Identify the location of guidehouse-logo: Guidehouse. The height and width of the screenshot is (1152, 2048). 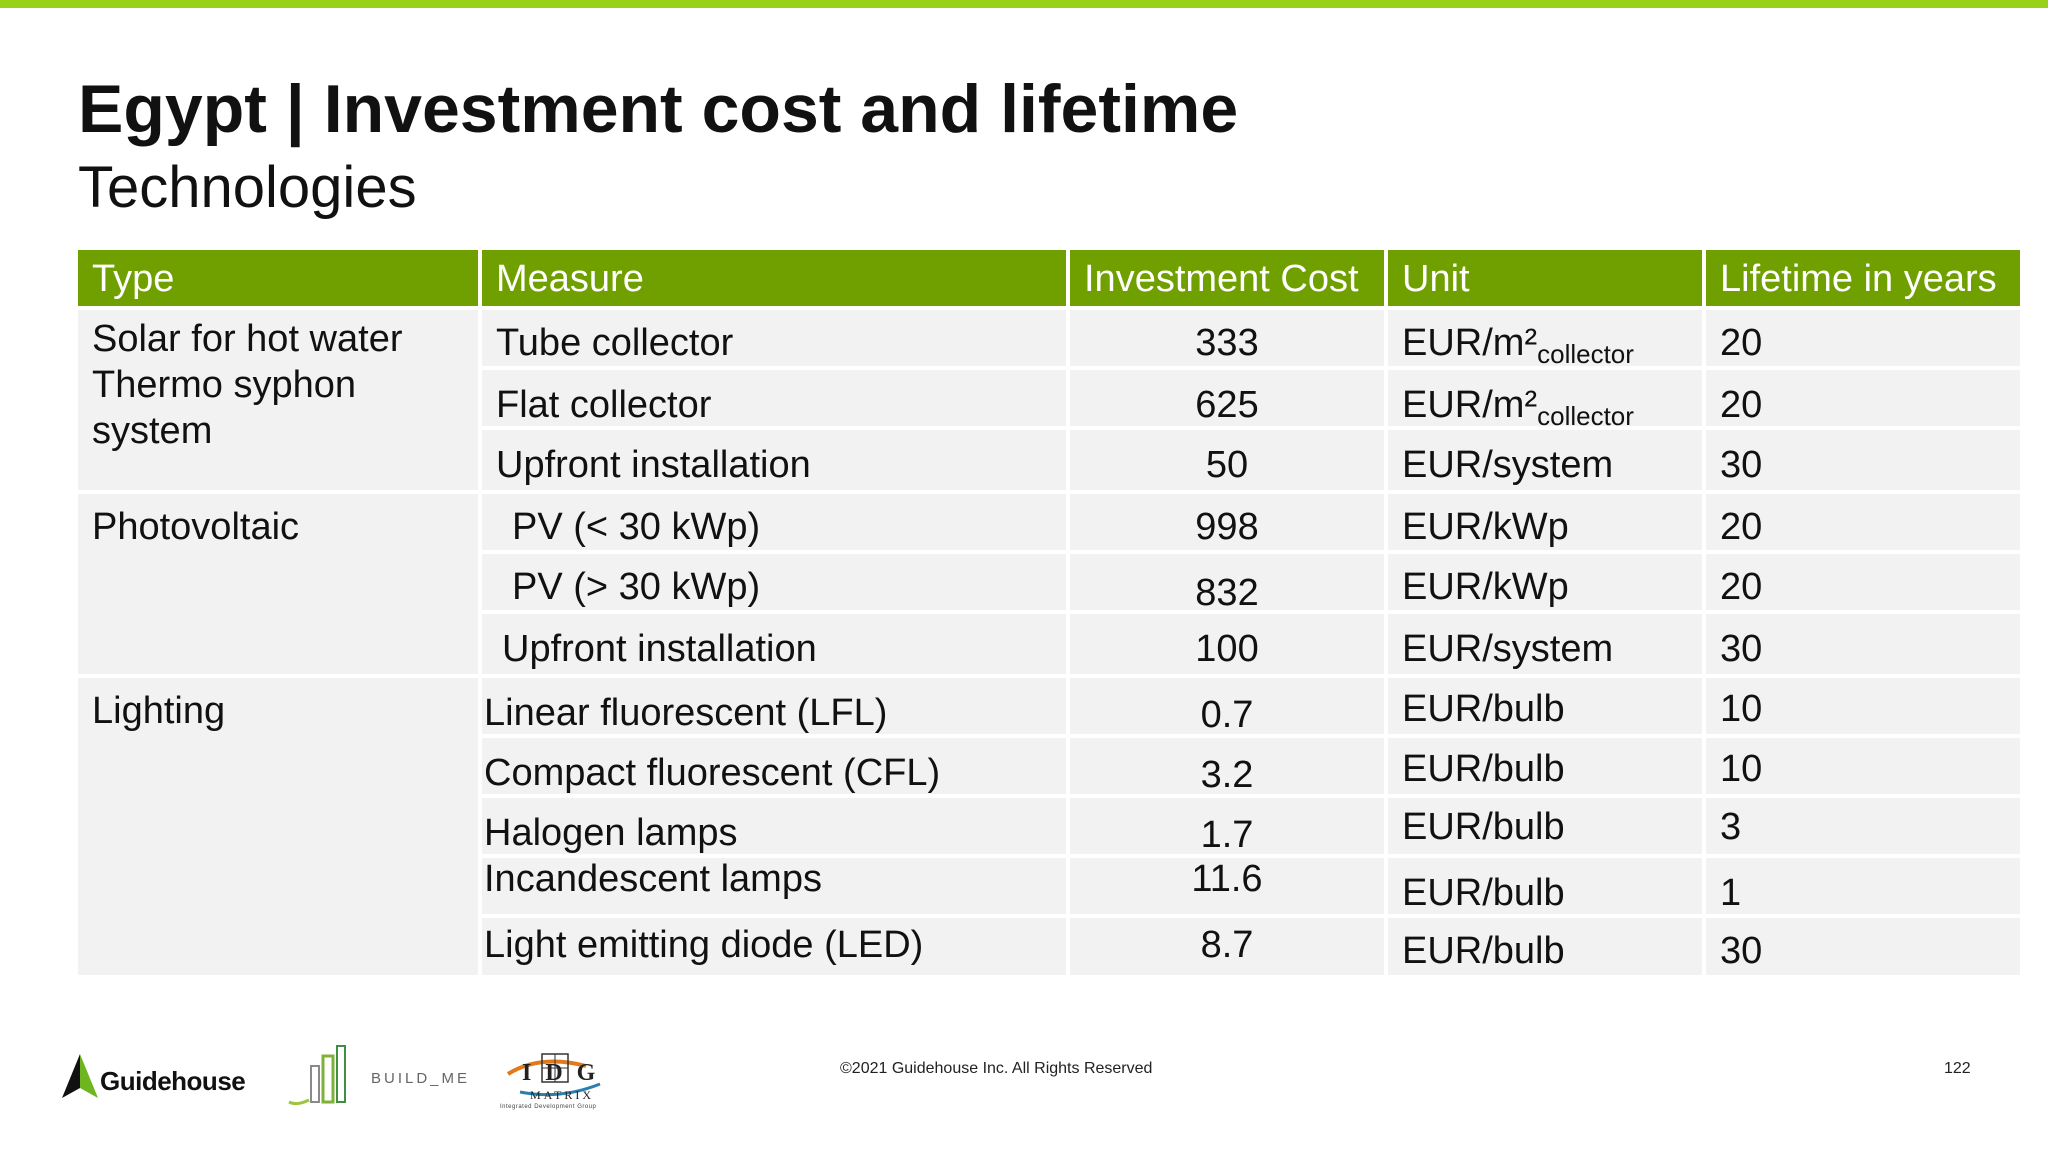
(160, 1077).